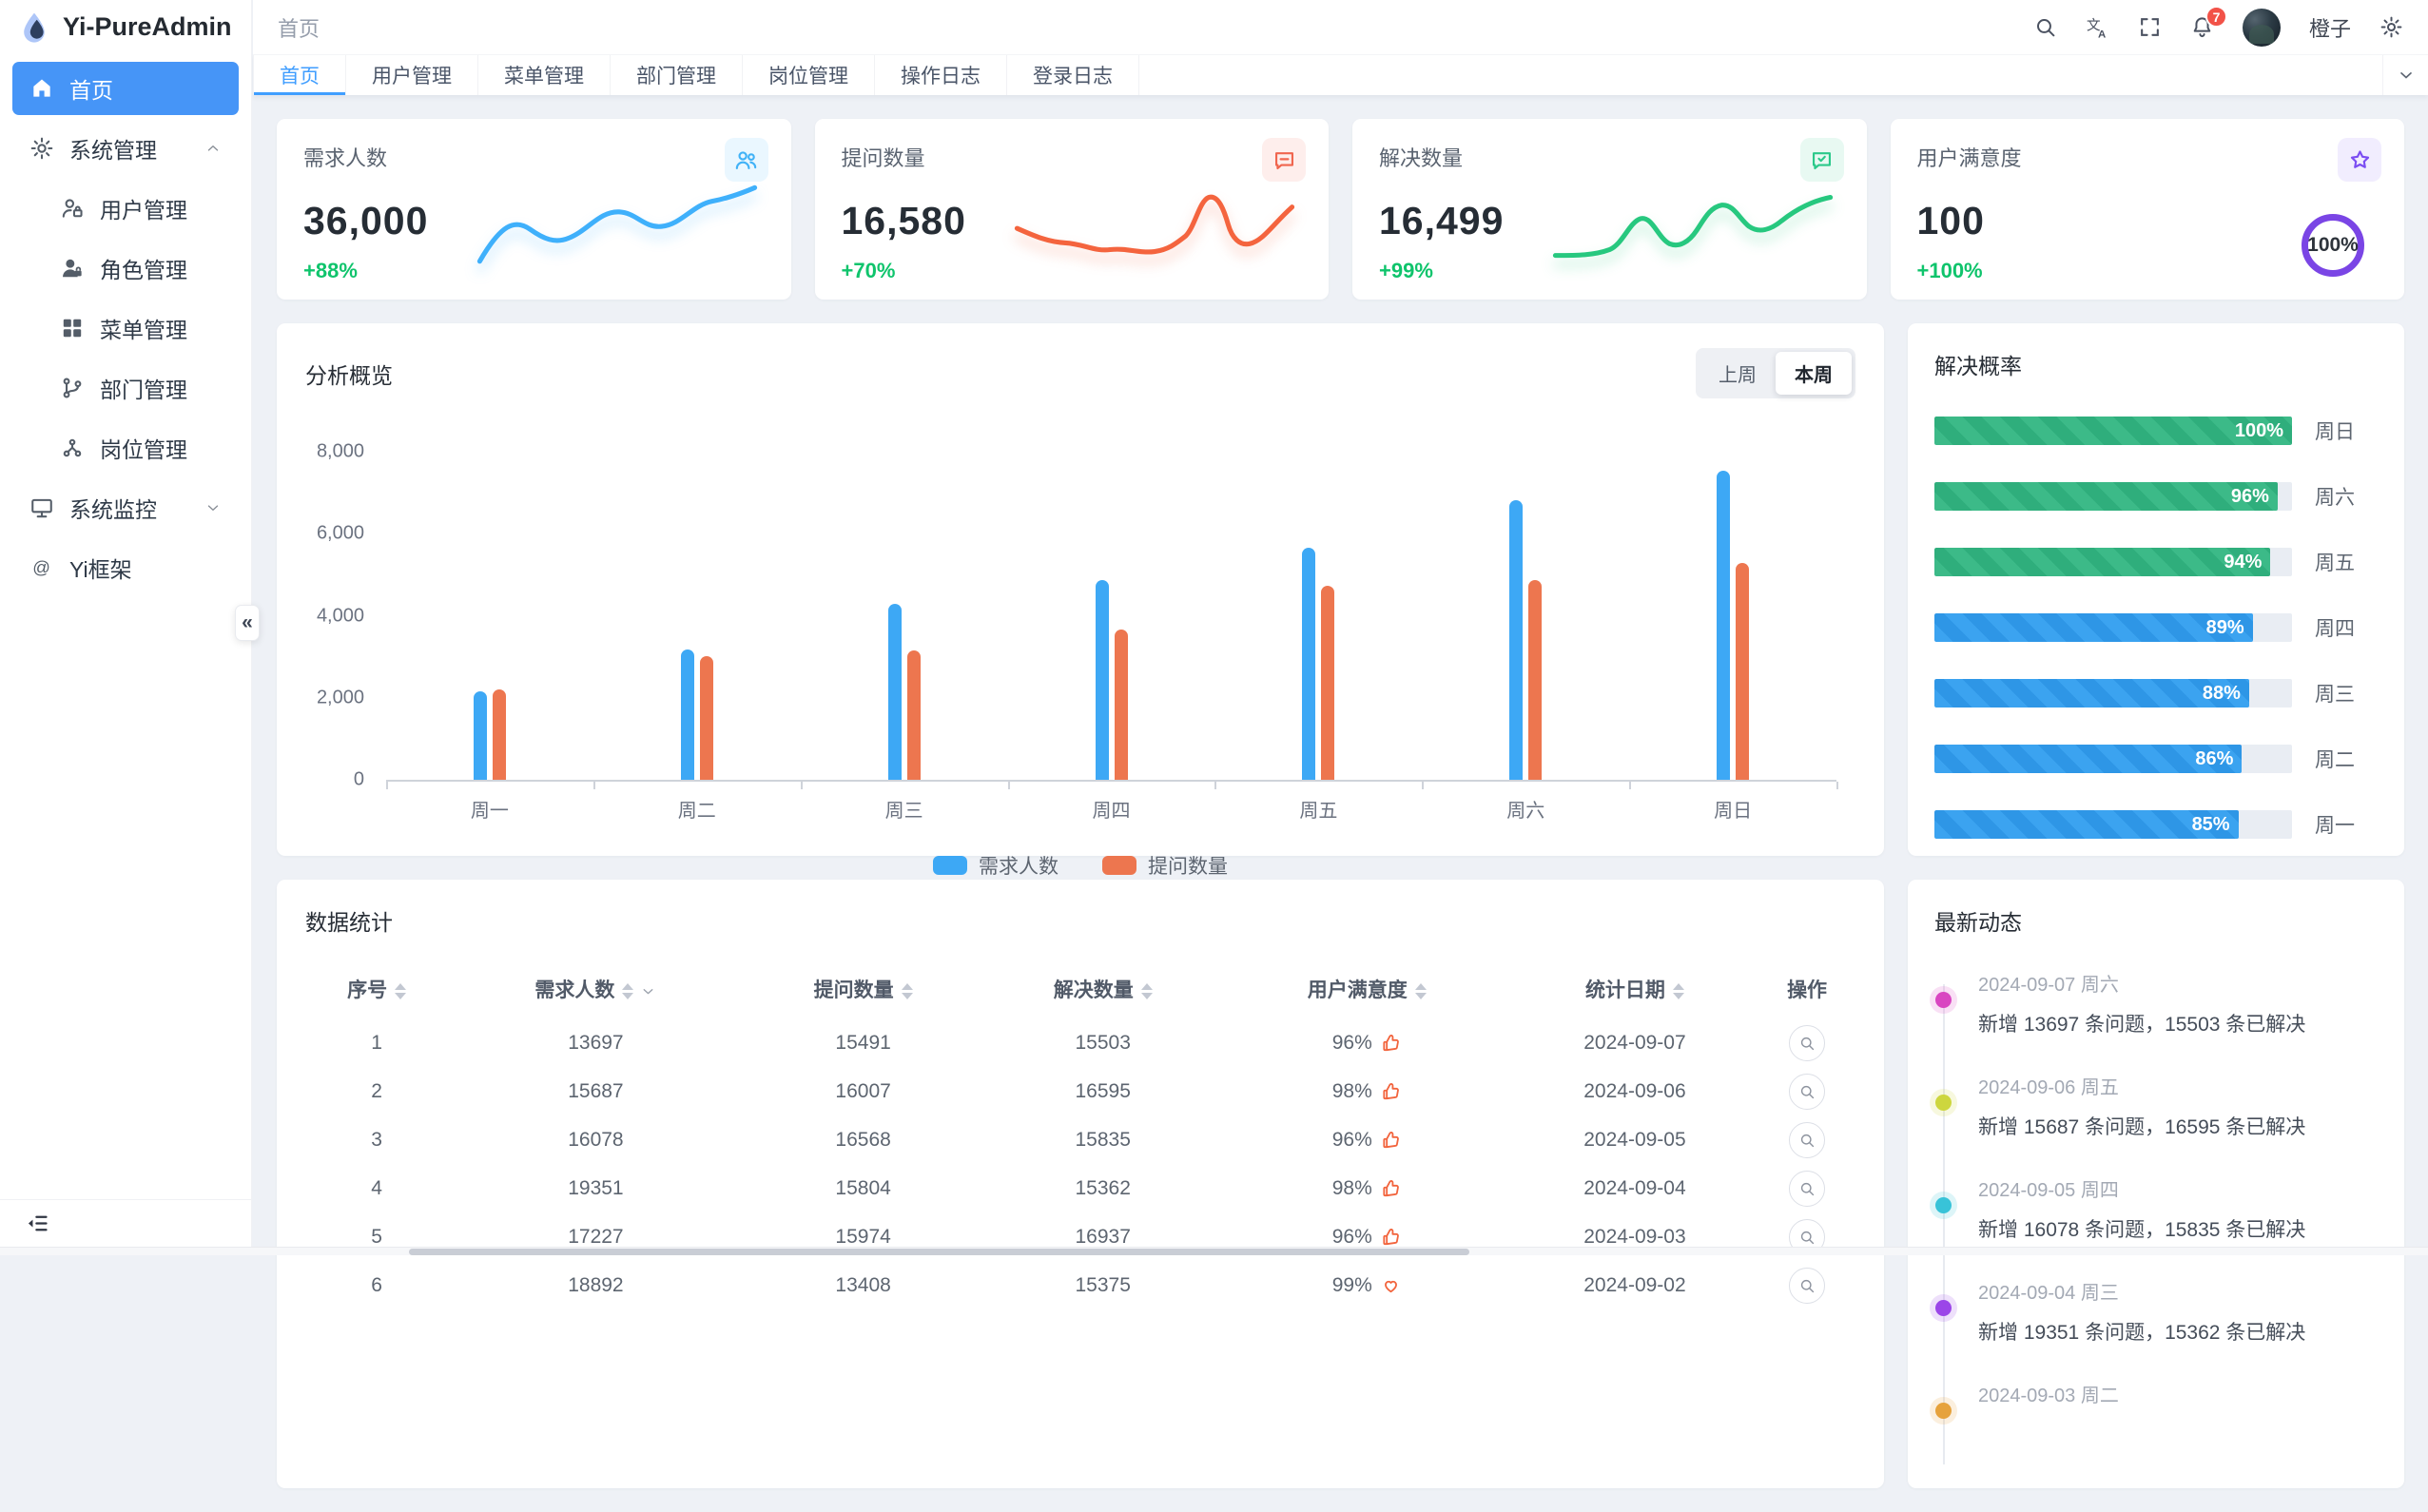 The height and width of the screenshot is (1512, 2428). I want to click on toggle-本周: 本周, so click(1814, 373).